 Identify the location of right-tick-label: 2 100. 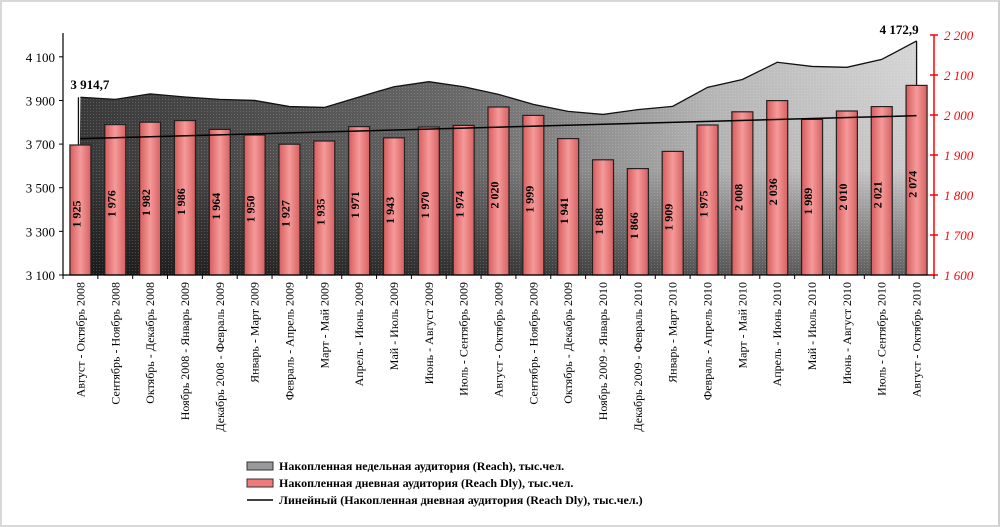
(959, 75).